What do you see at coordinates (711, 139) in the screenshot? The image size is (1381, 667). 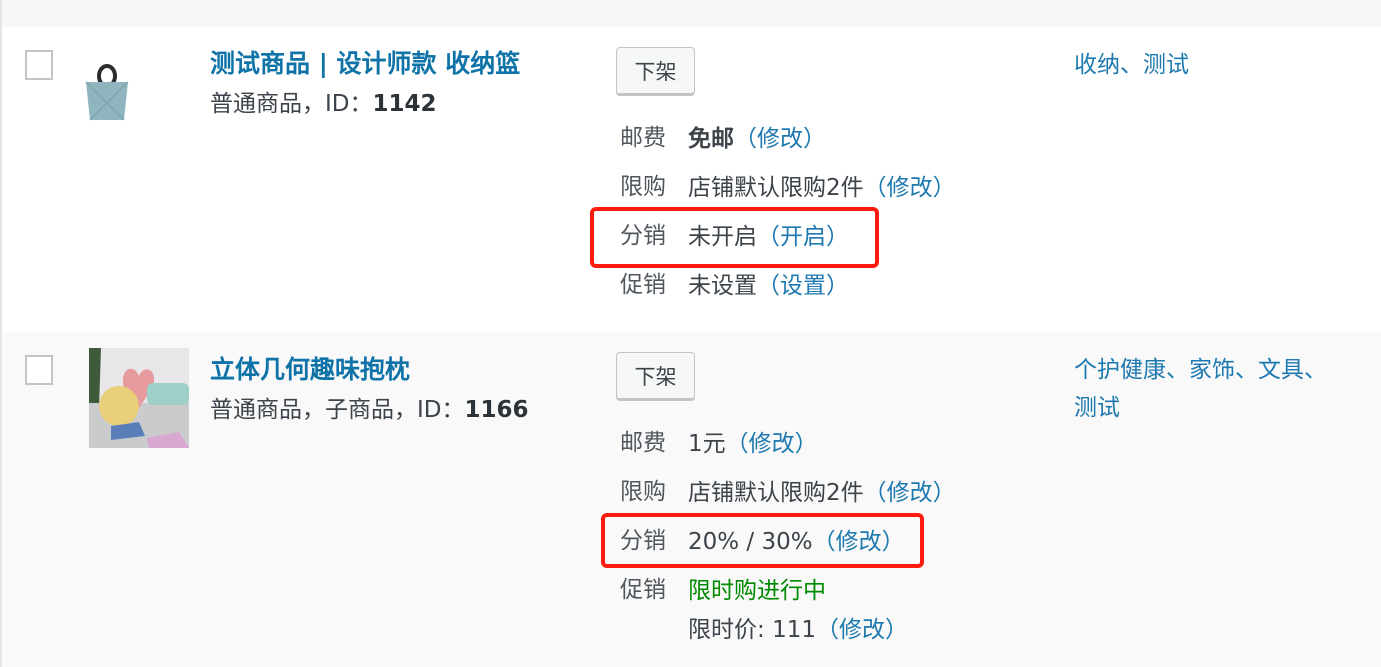 I see `postage-text: 免邮` at bounding box center [711, 139].